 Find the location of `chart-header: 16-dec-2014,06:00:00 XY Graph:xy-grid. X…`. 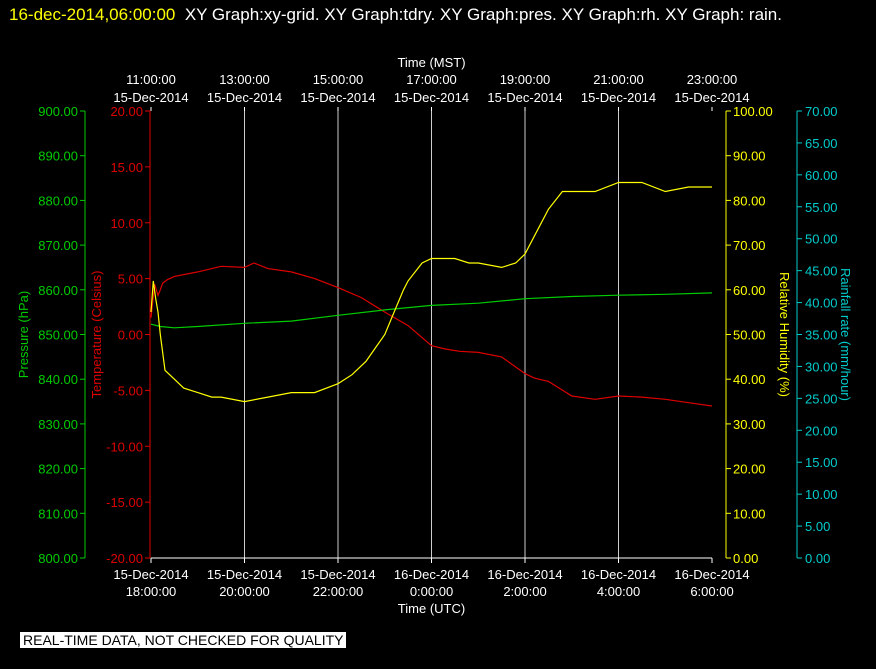

chart-header: 16-dec-2014,06:00:00 XY Graph:xy-grid. X… is located at coordinates (439, 15).